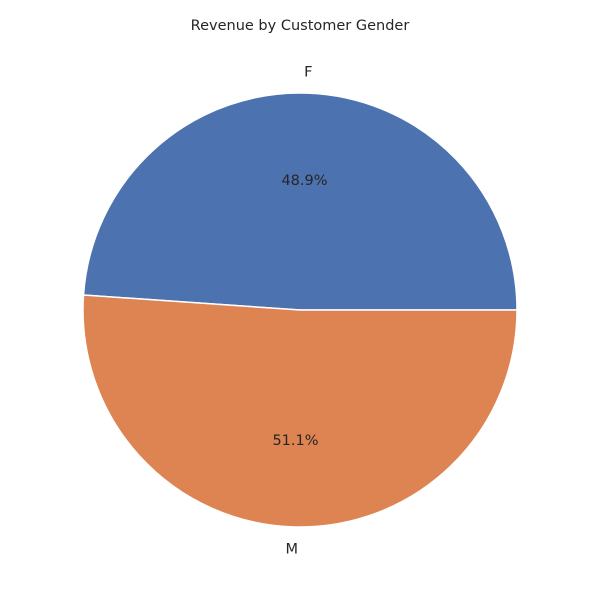  I want to click on percent-label-f: 48.9%, so click(304, 181).